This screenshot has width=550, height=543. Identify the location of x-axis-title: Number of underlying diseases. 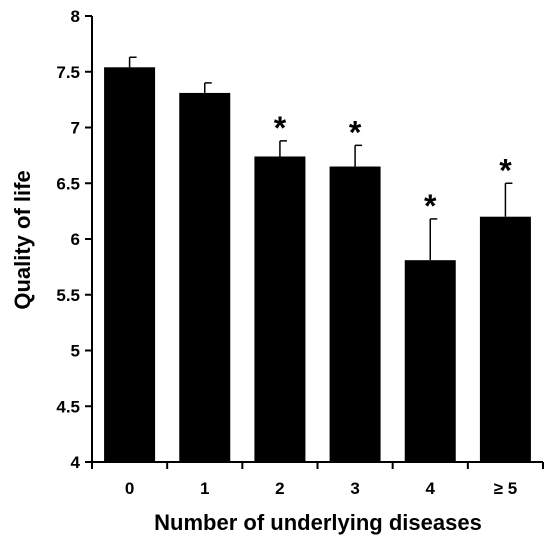
(318, 522).